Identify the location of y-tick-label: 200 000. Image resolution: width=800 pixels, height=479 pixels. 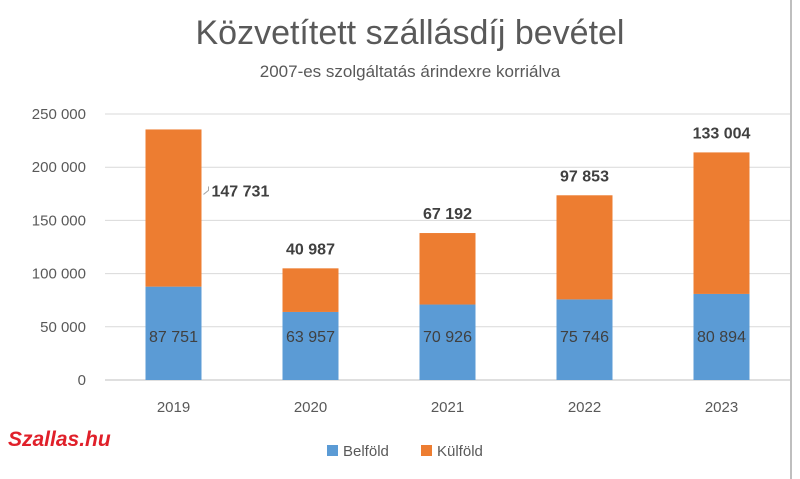
(59, 167).